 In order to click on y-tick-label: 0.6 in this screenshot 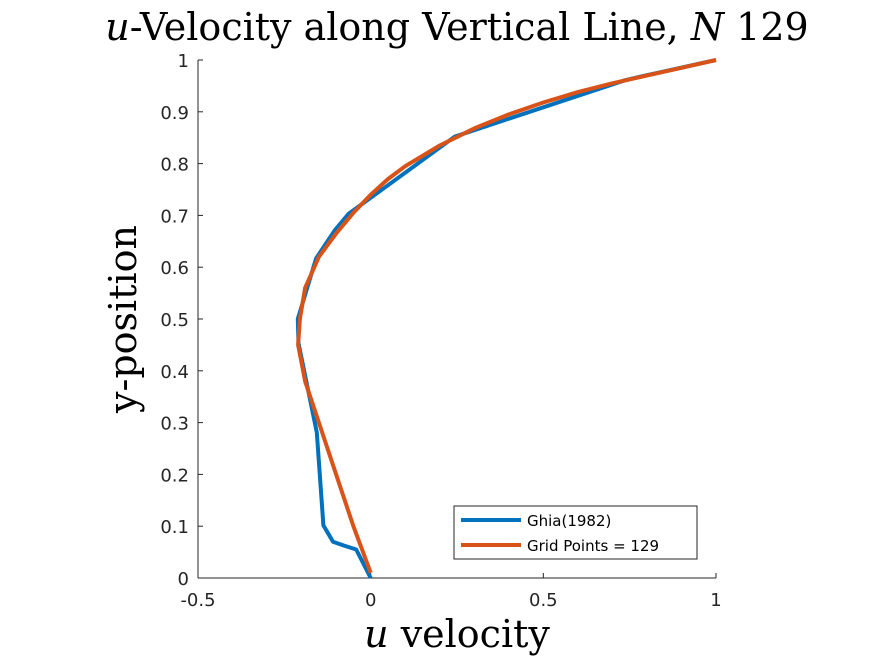, I will do `click(174, 268)`.